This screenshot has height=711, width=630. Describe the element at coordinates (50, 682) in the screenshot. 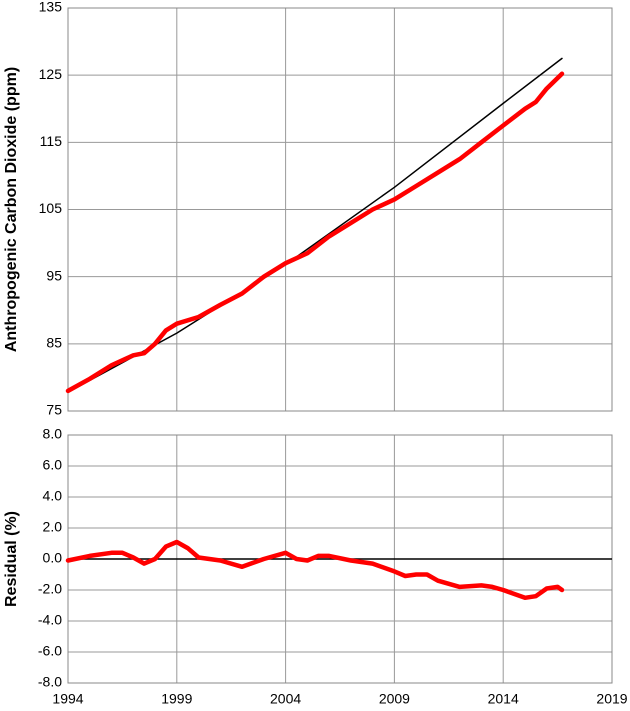

I see `y-tick-label: -8.0` at that location.